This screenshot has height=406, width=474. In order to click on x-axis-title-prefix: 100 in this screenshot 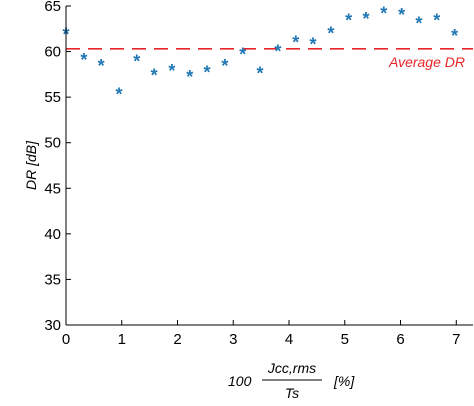, I will do `click(240, 381)`.